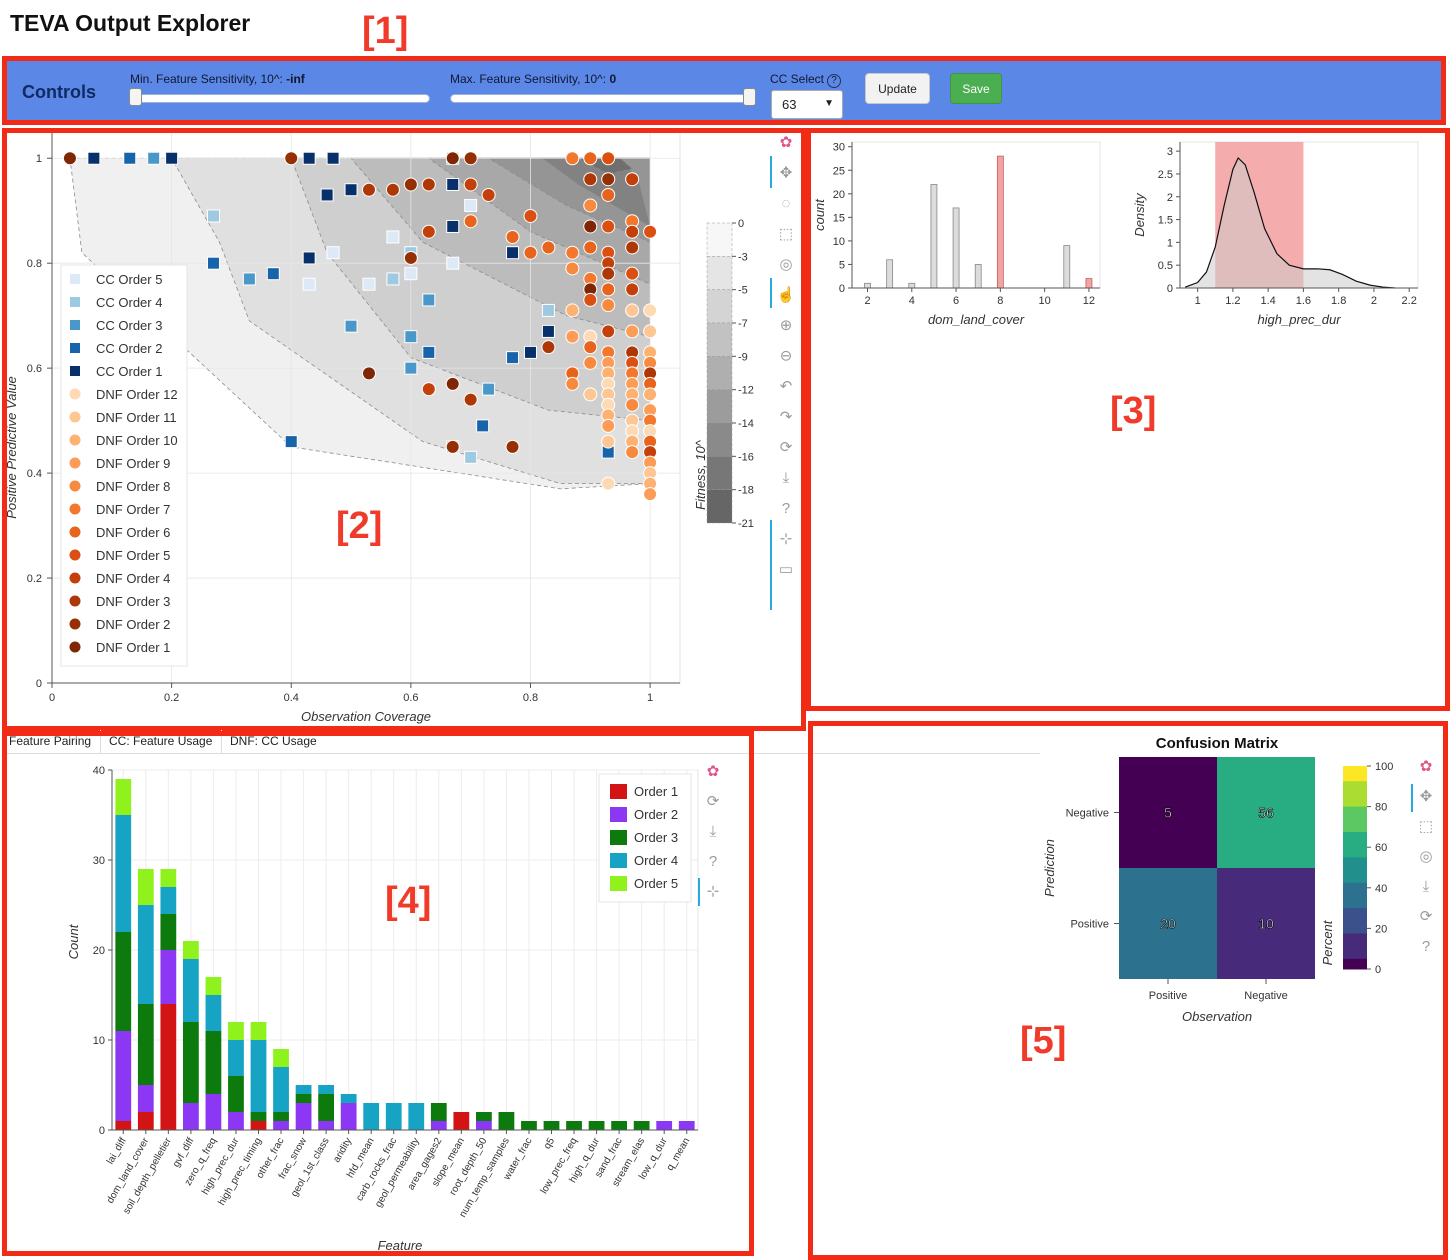 The width and height of the screenshot is (1450, 1260). Describe the element at coordinates (786, 569) in the screenshot. I see `hover-icon: ▭` at that location.